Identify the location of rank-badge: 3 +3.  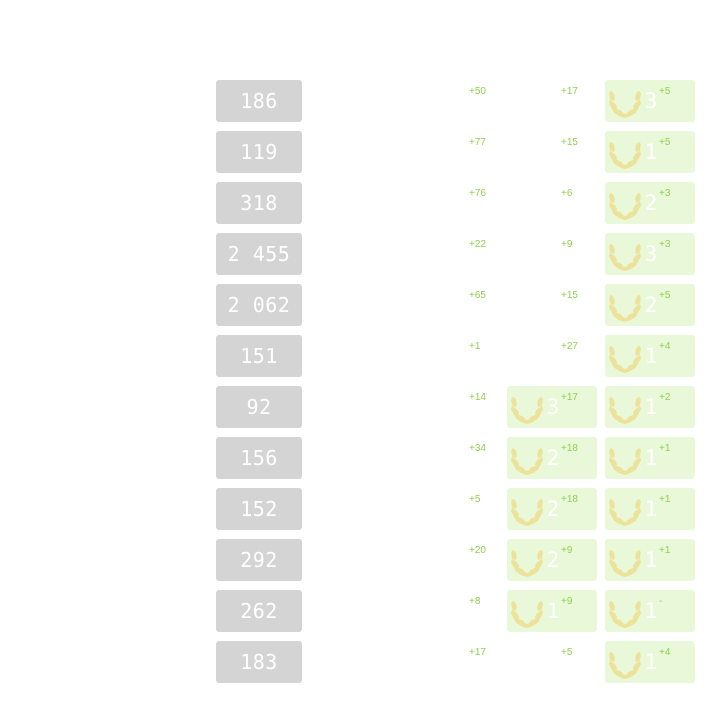
(650, 254).